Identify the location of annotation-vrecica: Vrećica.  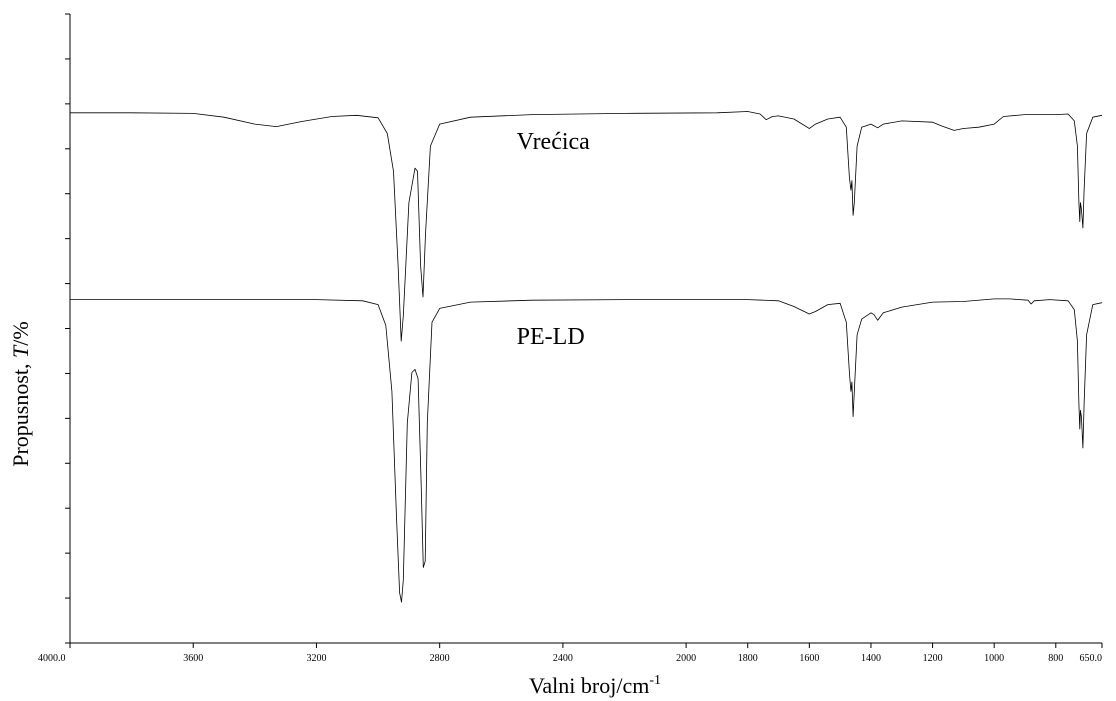
(554, 142).